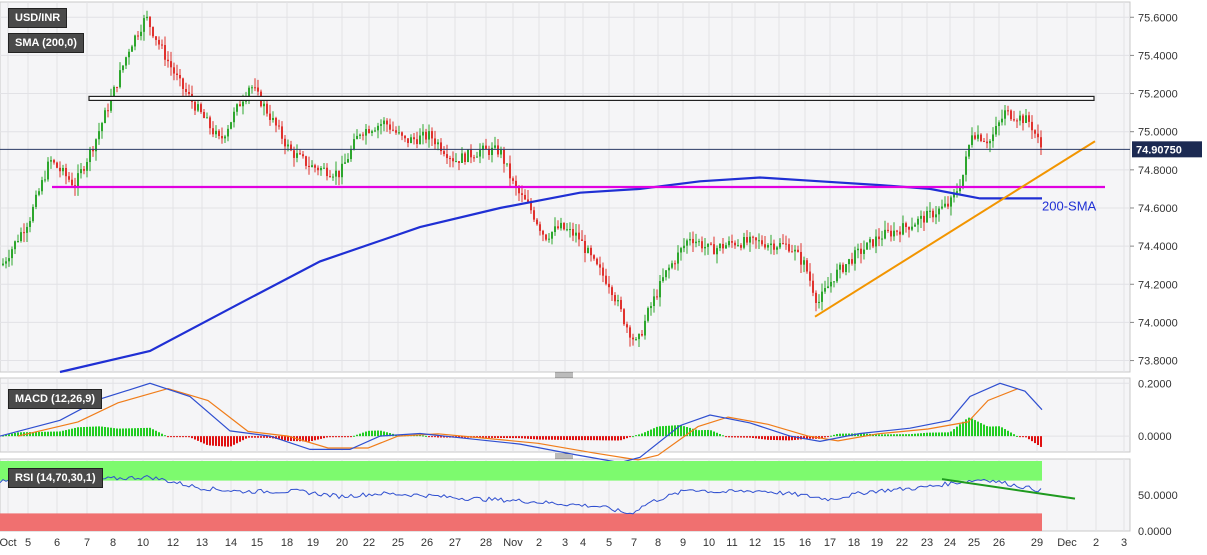 Image resolution: width=1207 pixels, height=555 pixels. Describe the element at coordinates (313, 543) in the screenshot. I see `x-tick-label: 19` at that location.